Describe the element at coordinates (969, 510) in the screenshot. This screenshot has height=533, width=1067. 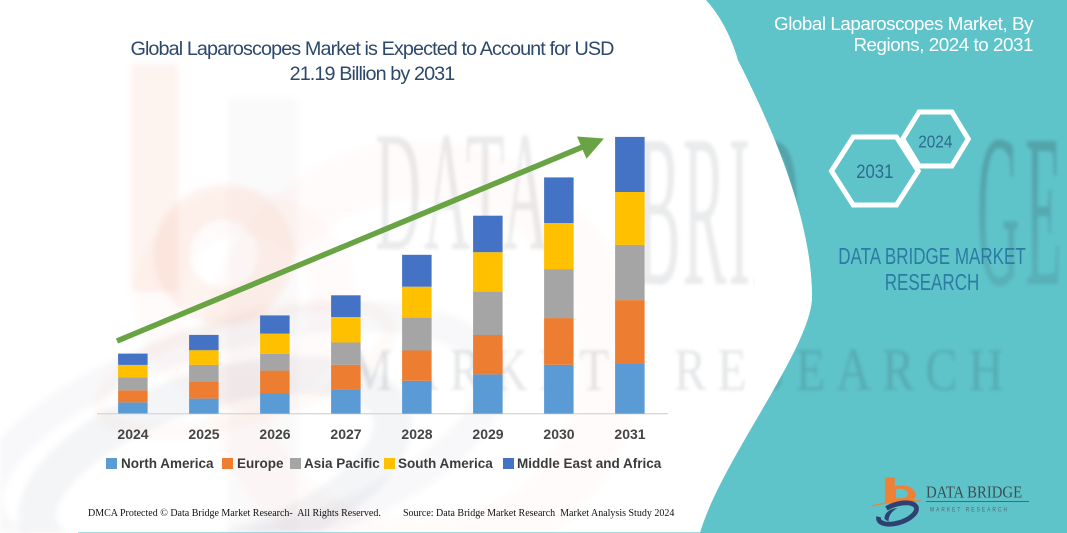
I see `svg-text: MARKET RESEARCH` at that location.